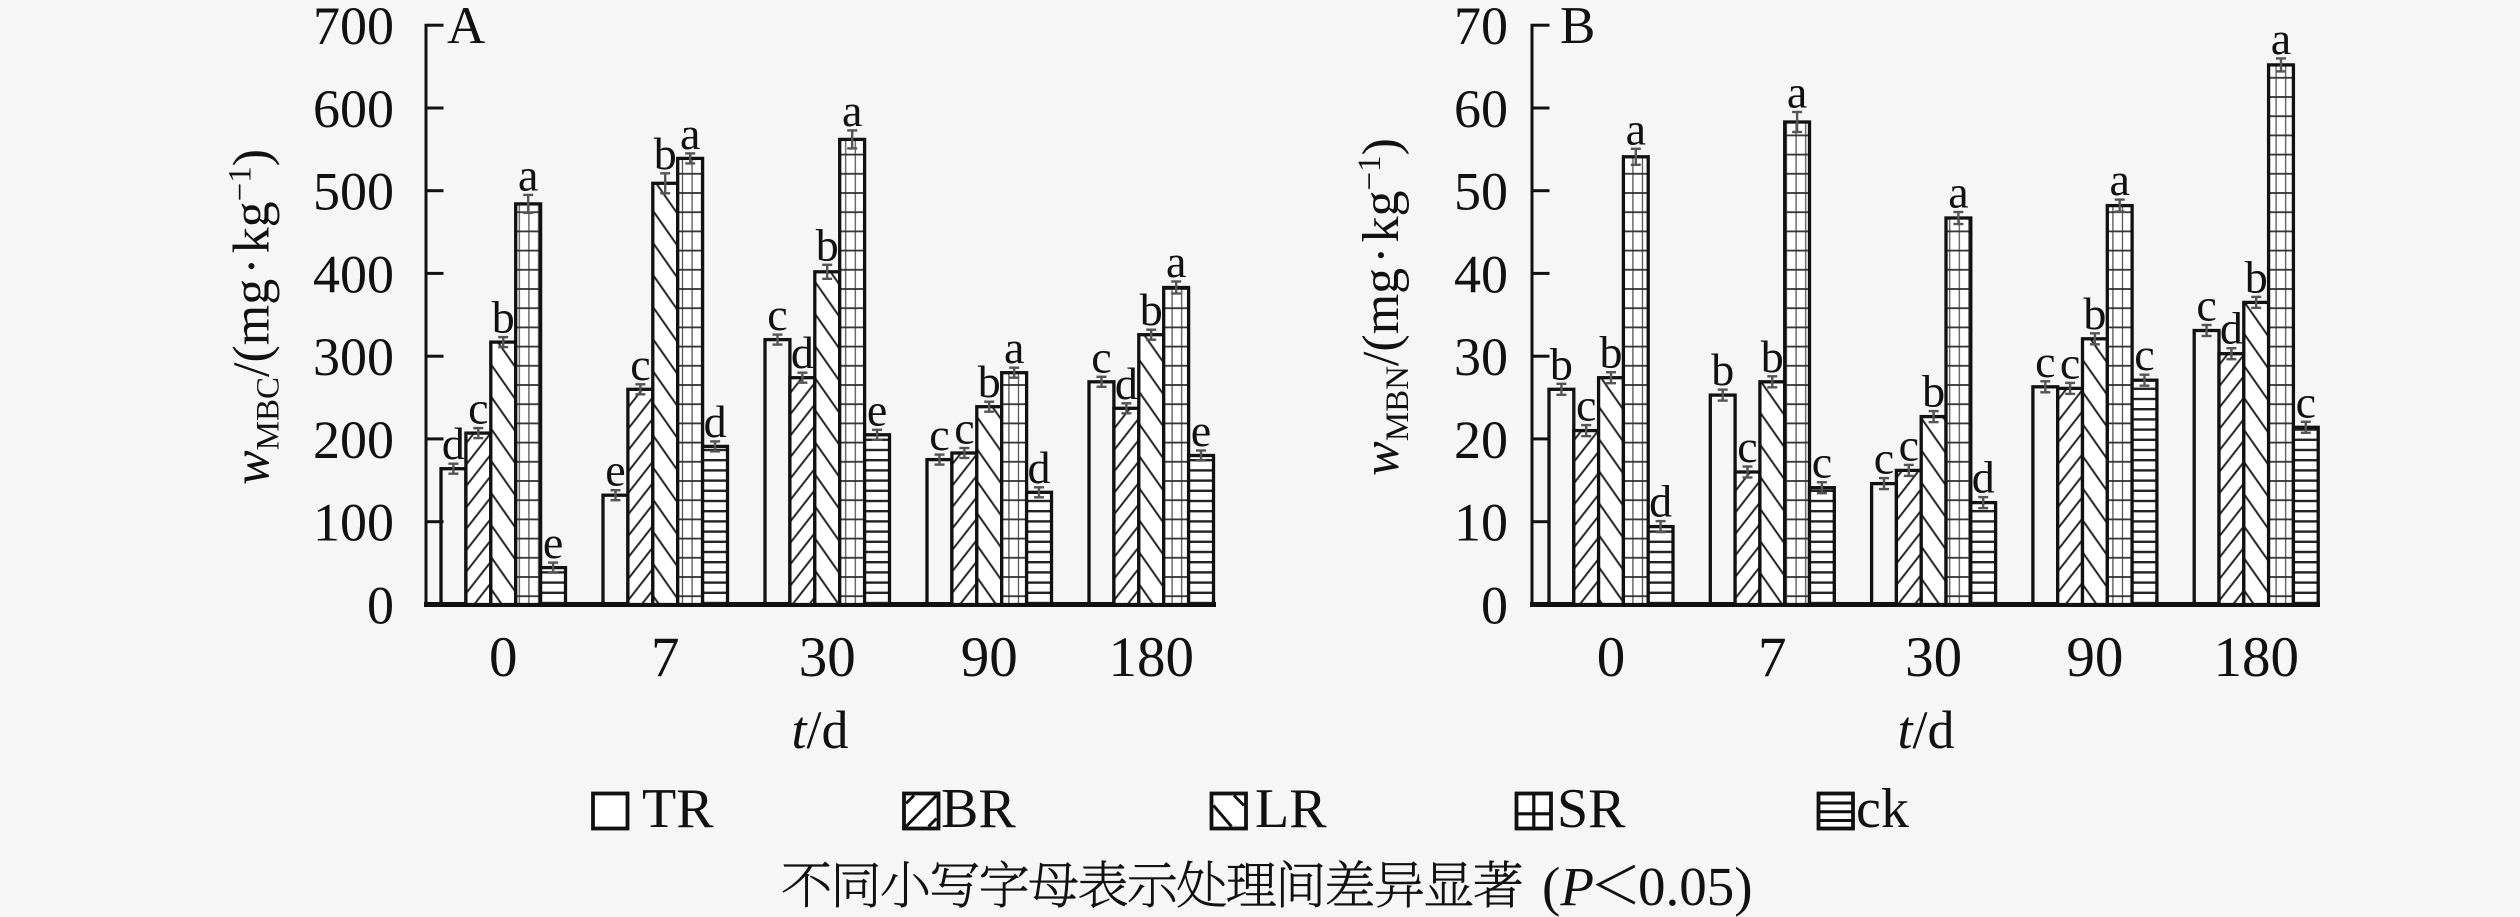  What do you see at coordinates (353, 192) in the screenshot?
I see `svg-text: 500` at bounding box center [353, 192].